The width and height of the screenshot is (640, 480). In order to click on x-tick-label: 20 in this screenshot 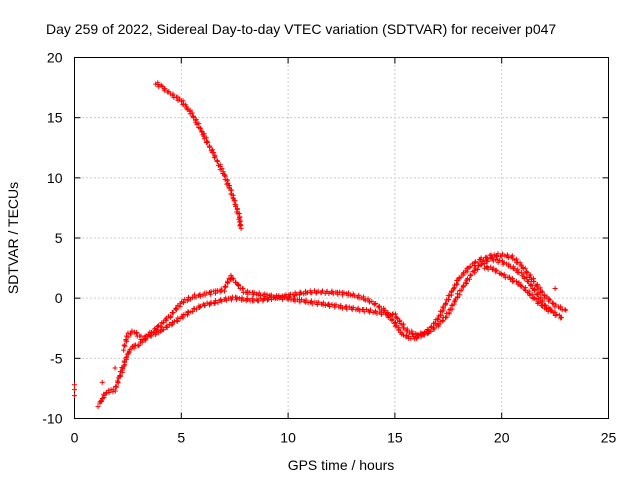, I will do `click(502, 438)`.